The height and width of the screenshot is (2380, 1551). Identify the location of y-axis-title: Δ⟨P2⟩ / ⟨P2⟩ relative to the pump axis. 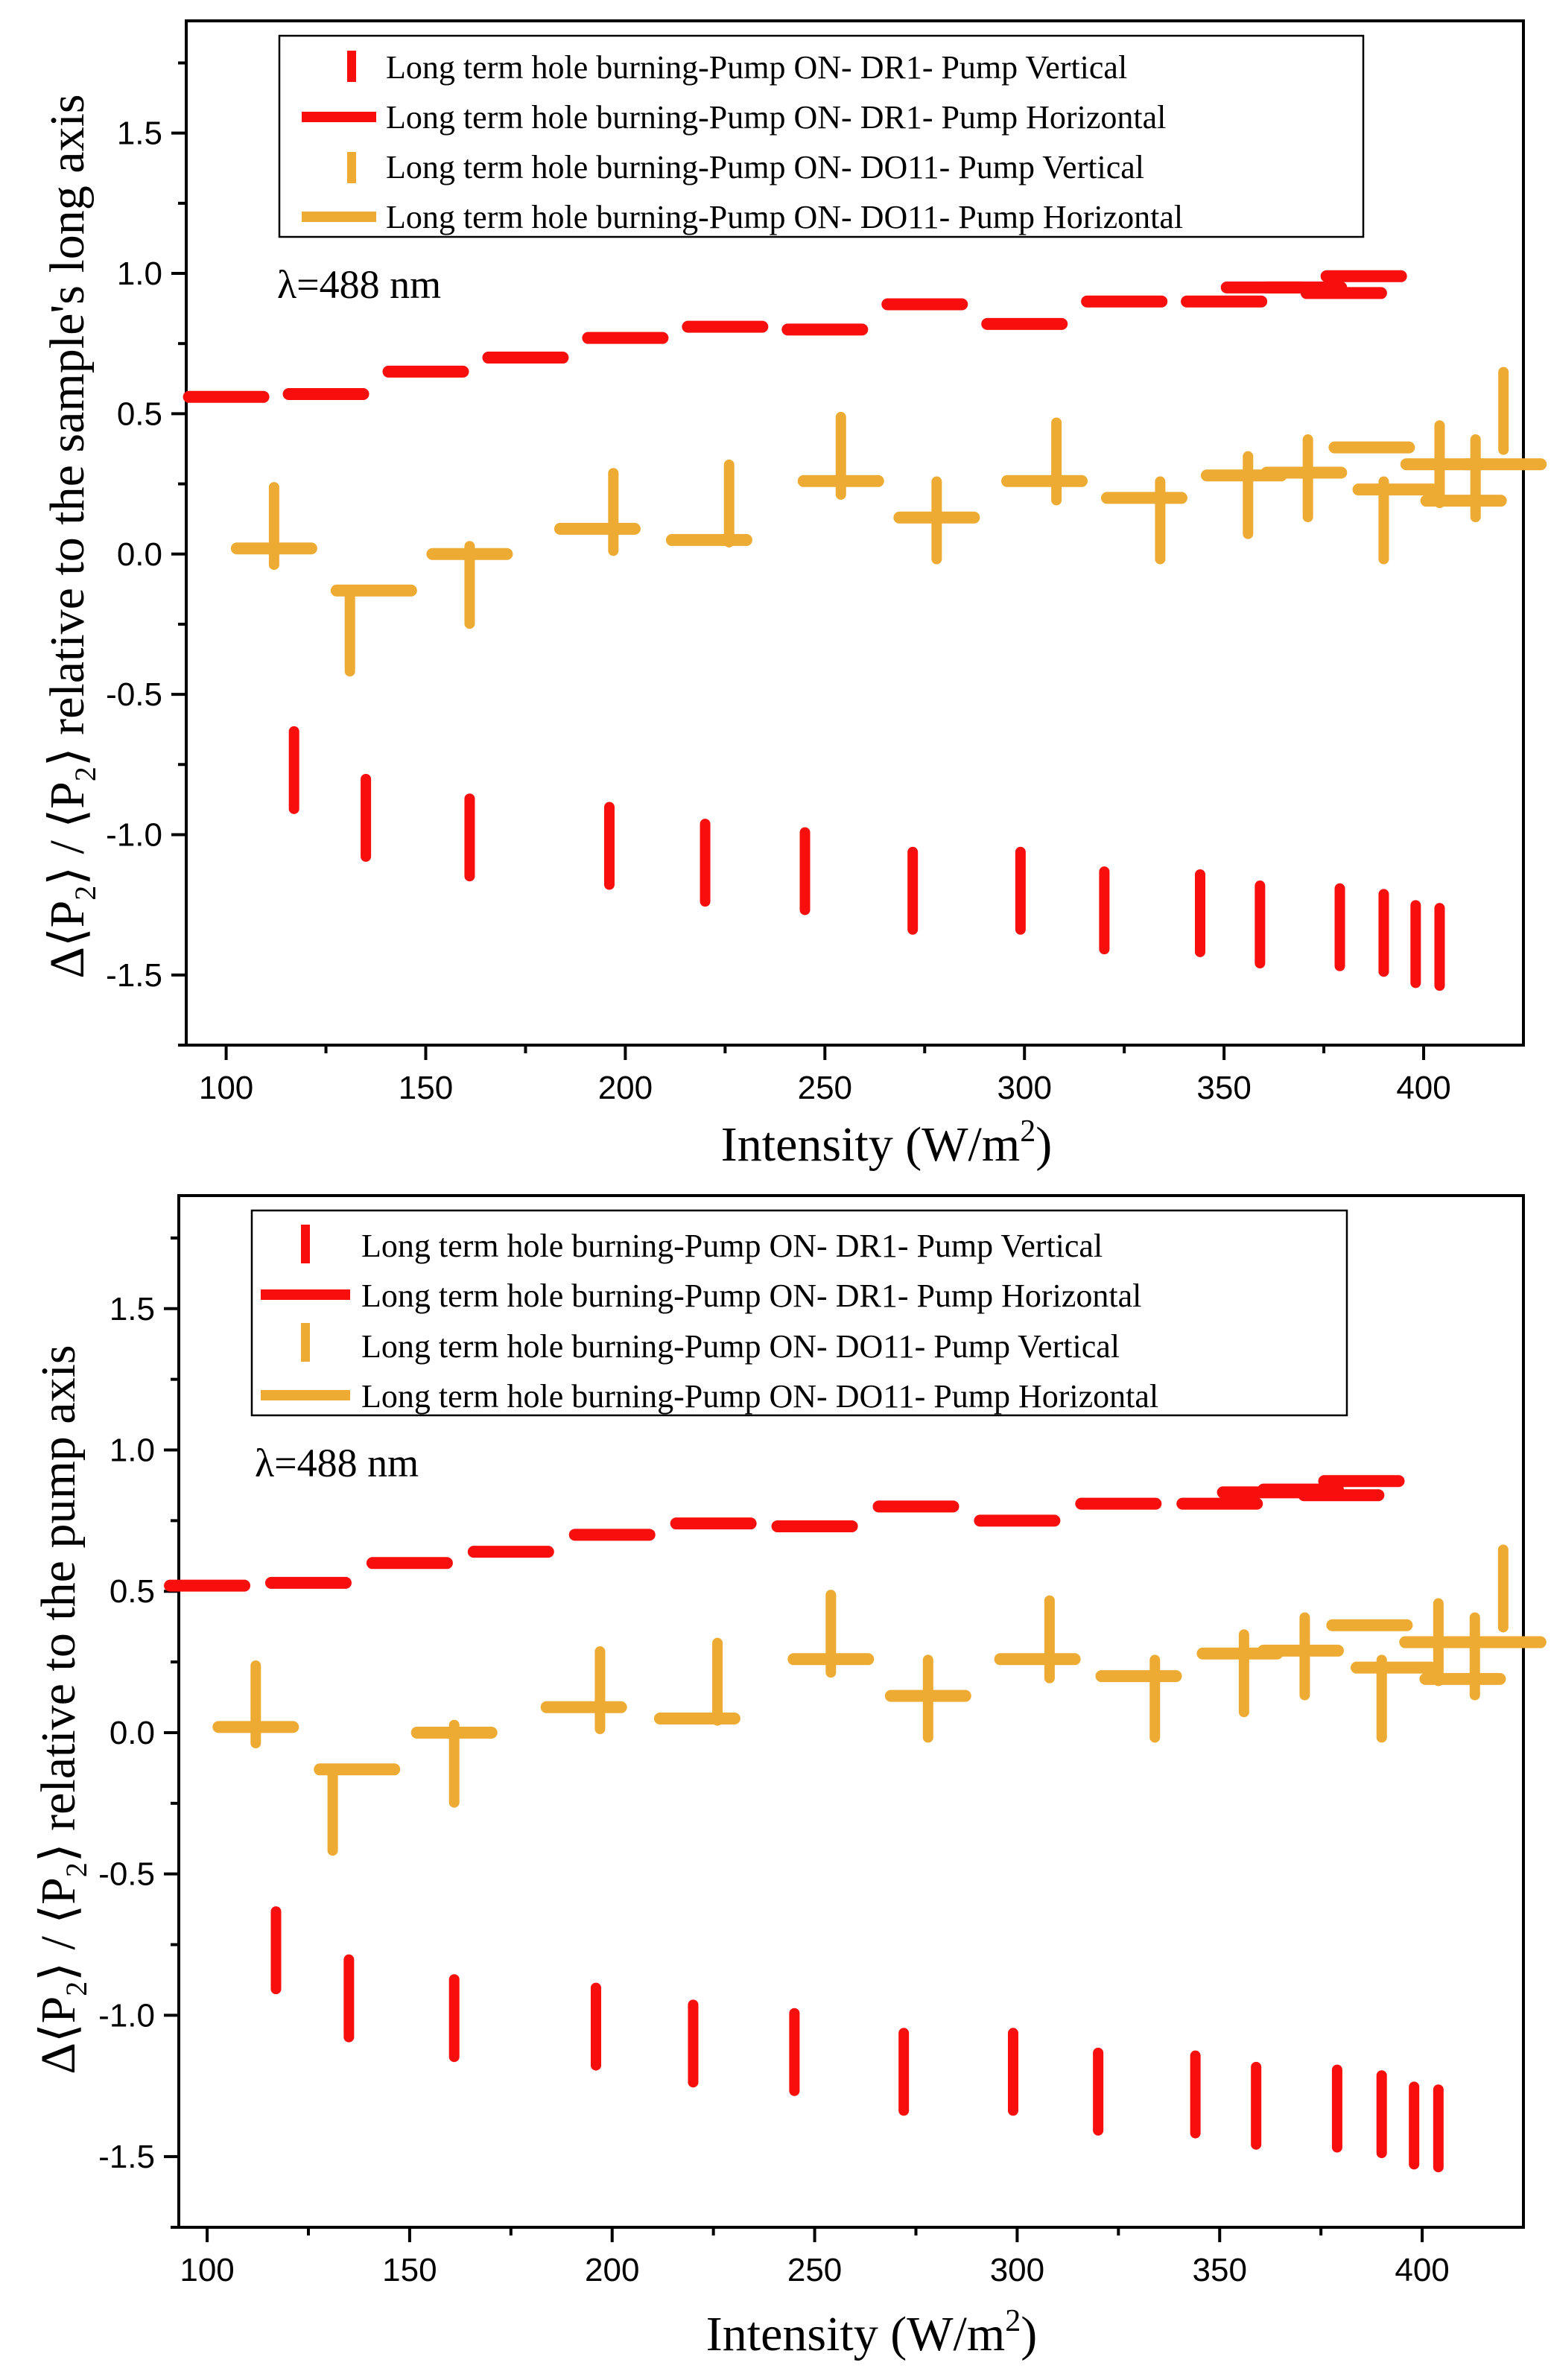
(62, 1709).